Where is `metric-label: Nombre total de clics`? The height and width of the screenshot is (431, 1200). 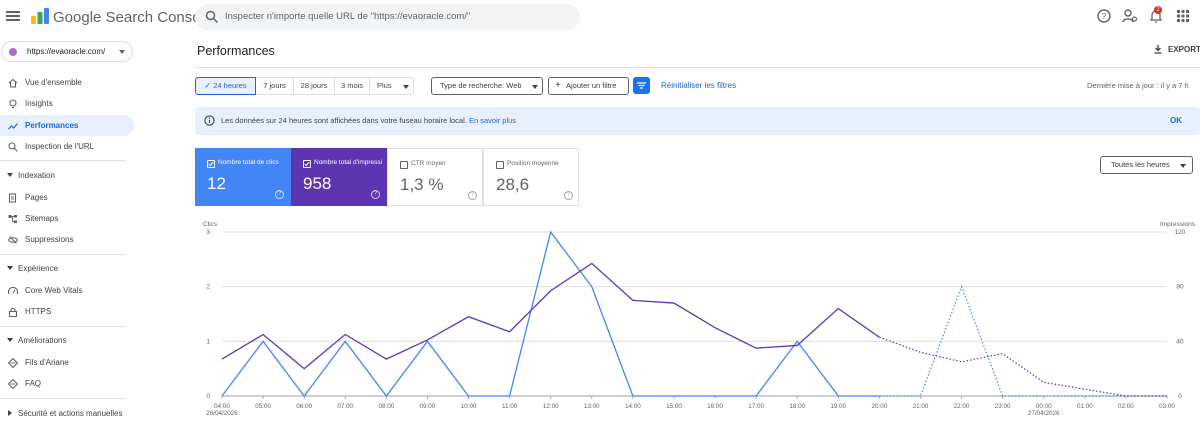
metric-label: Nombre total de clics is located at coordinates (248, 162).